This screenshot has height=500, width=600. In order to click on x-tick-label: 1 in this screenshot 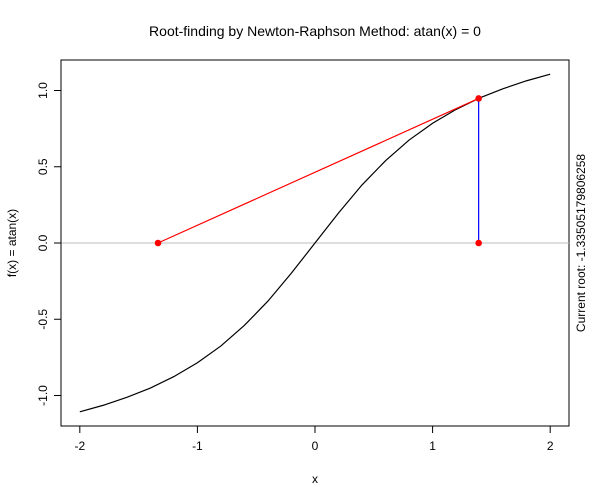, I will do `click(432, 446)`.